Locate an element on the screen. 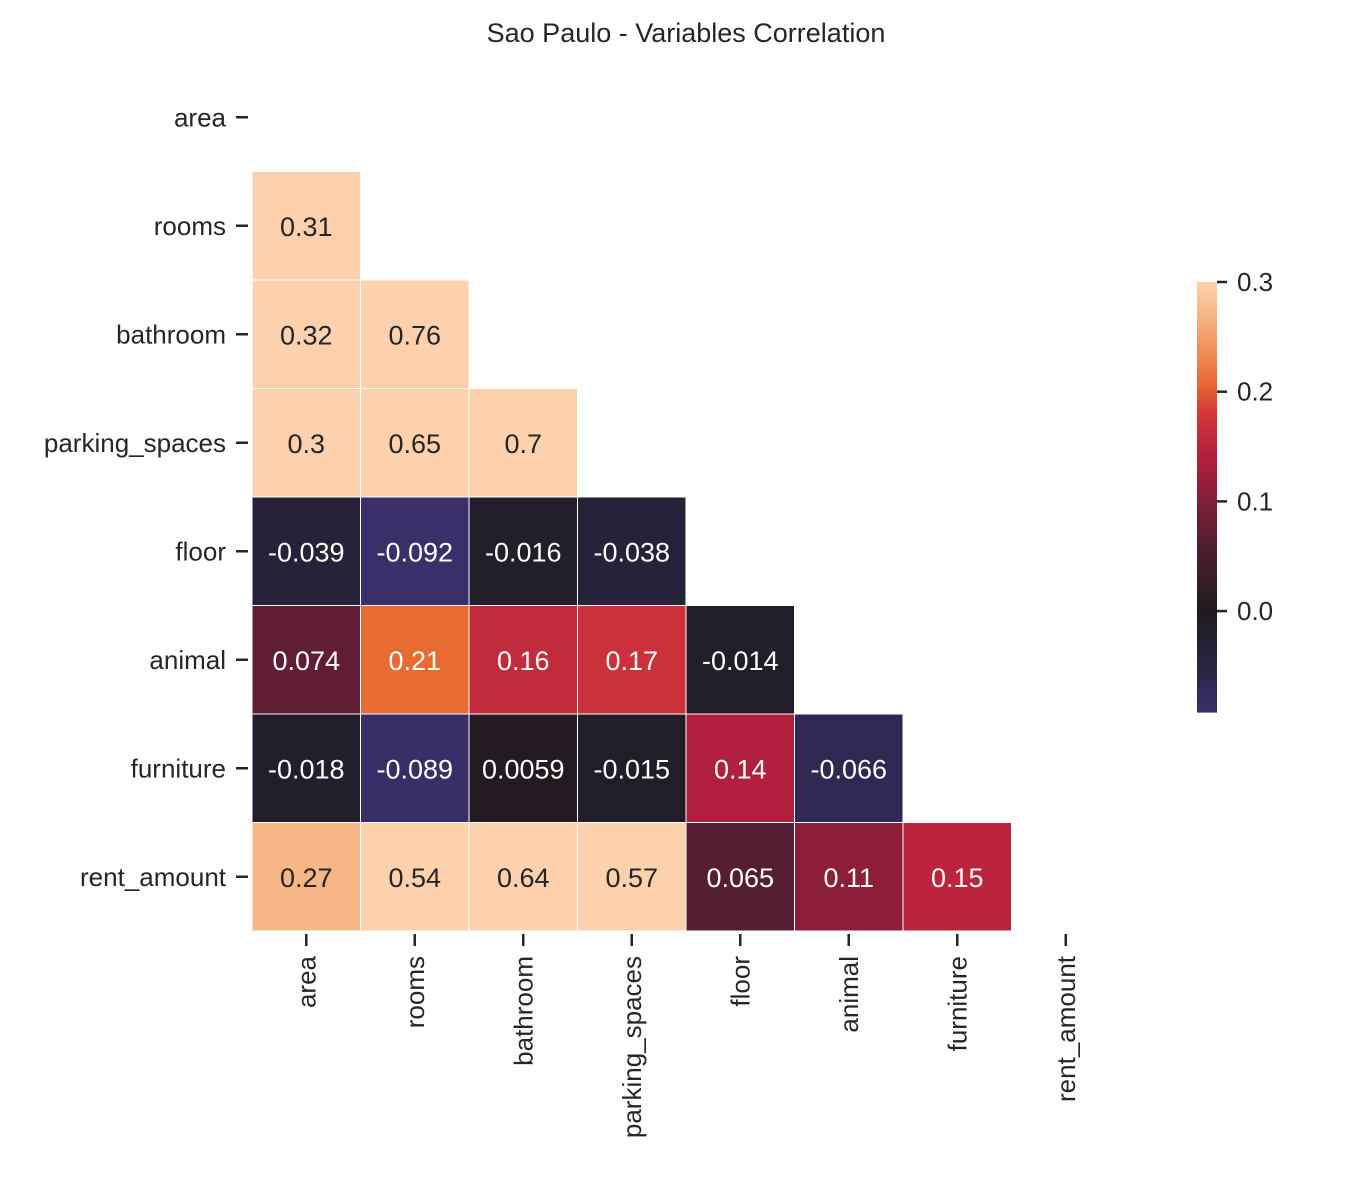  cell-annotation-furniture-parking_spaces: -0.015 is located at coordinates (631, 769).